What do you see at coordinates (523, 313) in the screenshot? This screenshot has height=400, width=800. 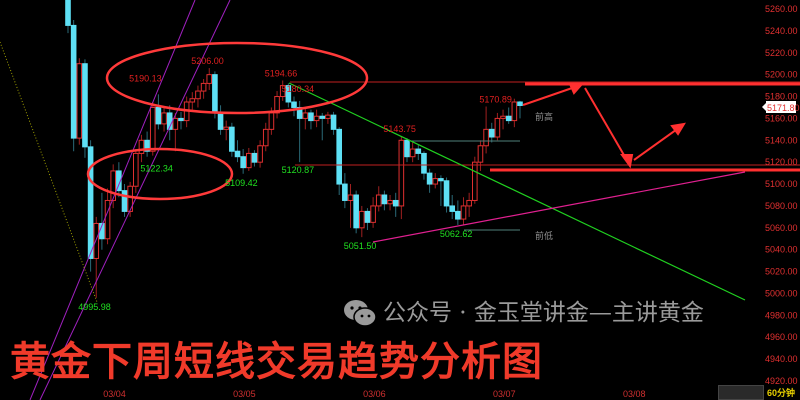 I see `watermark: 公众号 · 金玉堂讲金—主讲黄金` at bounding box center [523, 313].